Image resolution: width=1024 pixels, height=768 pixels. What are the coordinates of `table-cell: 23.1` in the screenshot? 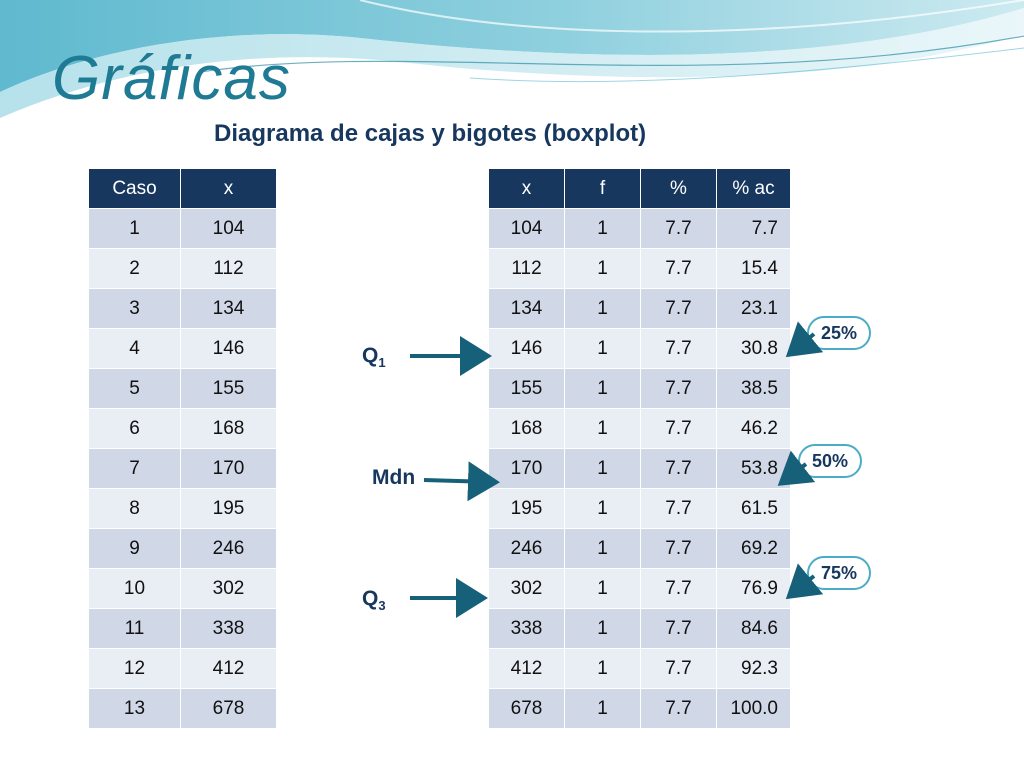 It's located at (753, 308).